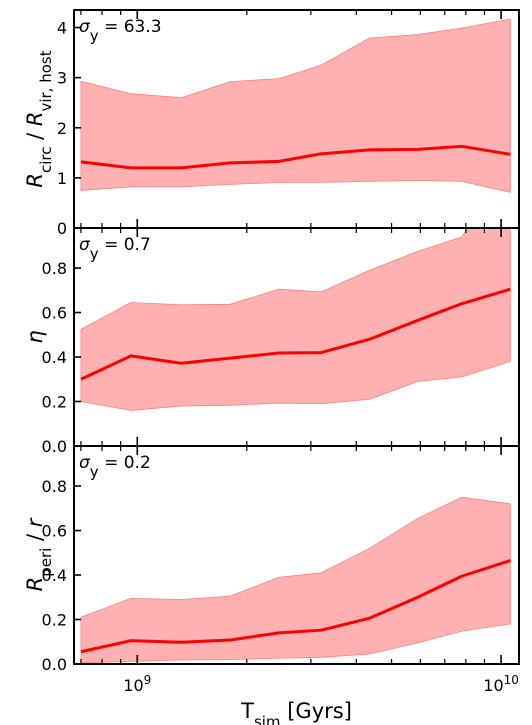 The image size is (532, 725). What do you see at coordinates (137, 684) in the screenshot?
I see `x-tick-label: 109` at bounding box center [137, 684].